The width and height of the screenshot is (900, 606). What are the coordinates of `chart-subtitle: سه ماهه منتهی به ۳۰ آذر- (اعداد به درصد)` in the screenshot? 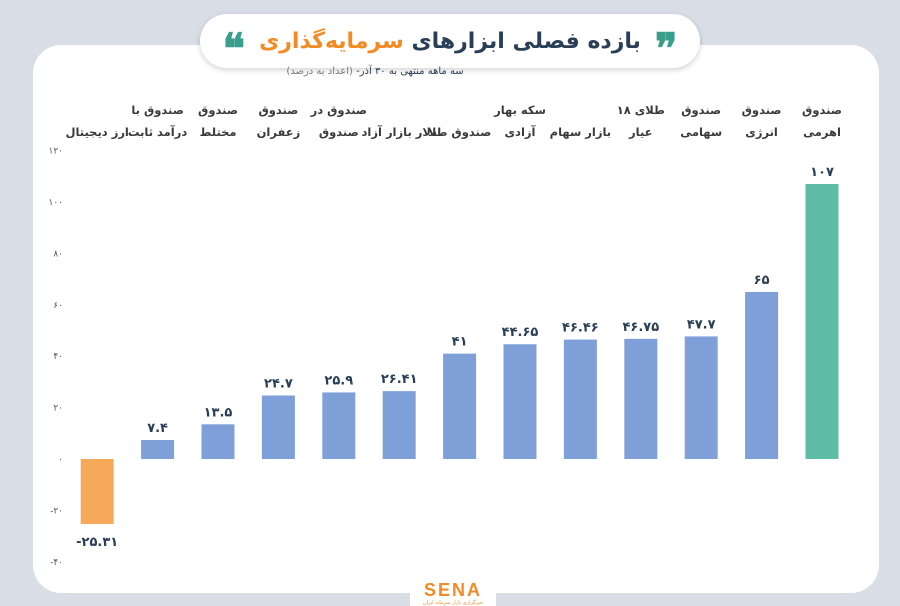 It's located at (375, 71).